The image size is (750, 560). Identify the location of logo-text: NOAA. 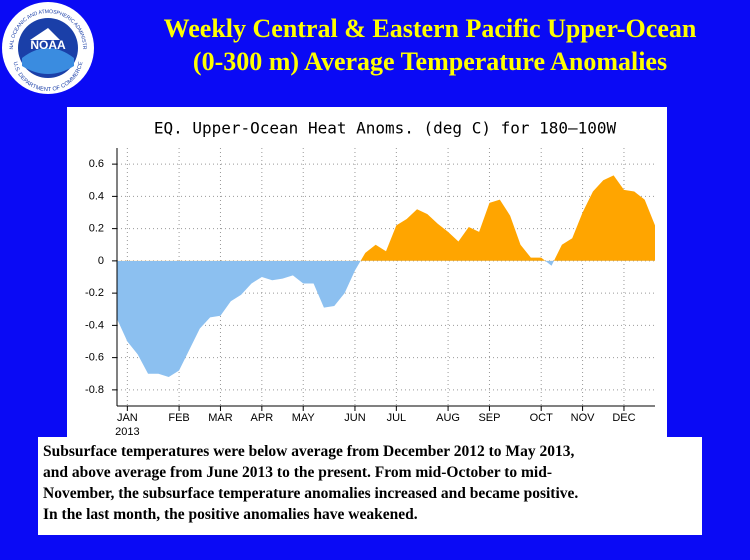
(48, 45).